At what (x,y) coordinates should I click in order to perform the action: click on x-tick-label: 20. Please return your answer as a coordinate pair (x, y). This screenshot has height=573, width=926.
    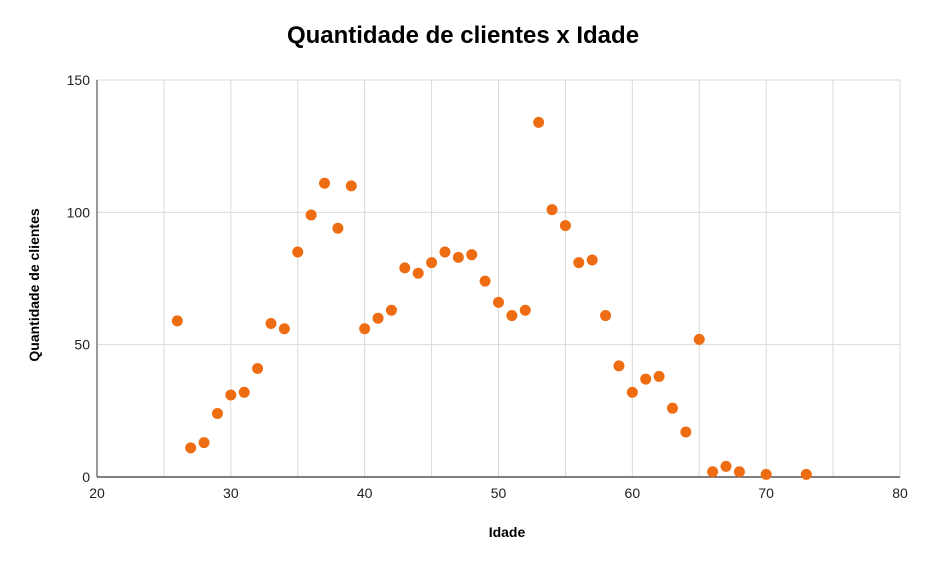
    Looking at the image, I should click on (97, 493).